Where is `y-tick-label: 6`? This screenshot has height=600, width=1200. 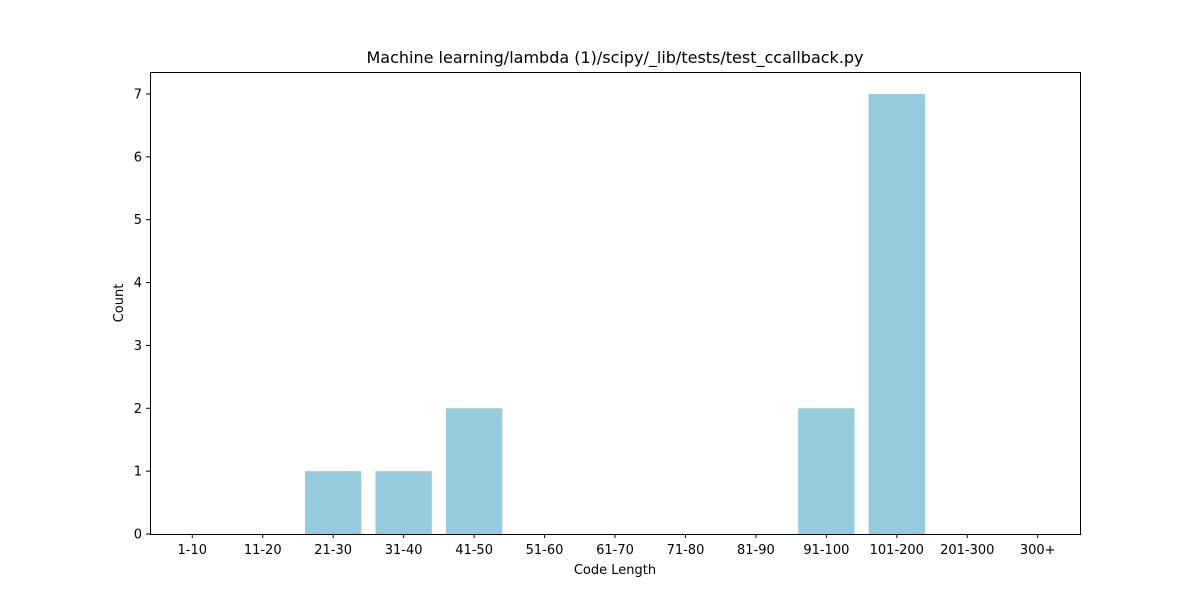
y-tick-label: 6 is located at coordinates (138, 157).